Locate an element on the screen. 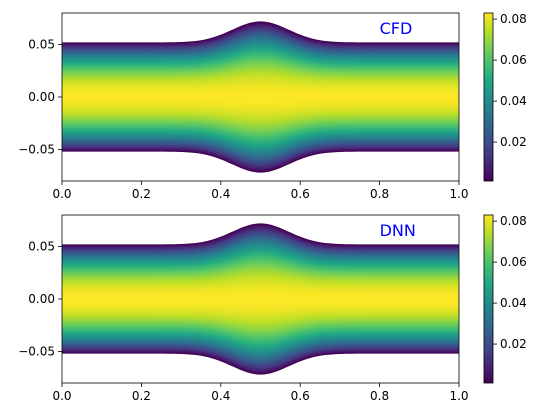 Image resolution: width=542 pixels, height=416 pixels. panel-annotation: CFD is located at coordinates (396, 28).